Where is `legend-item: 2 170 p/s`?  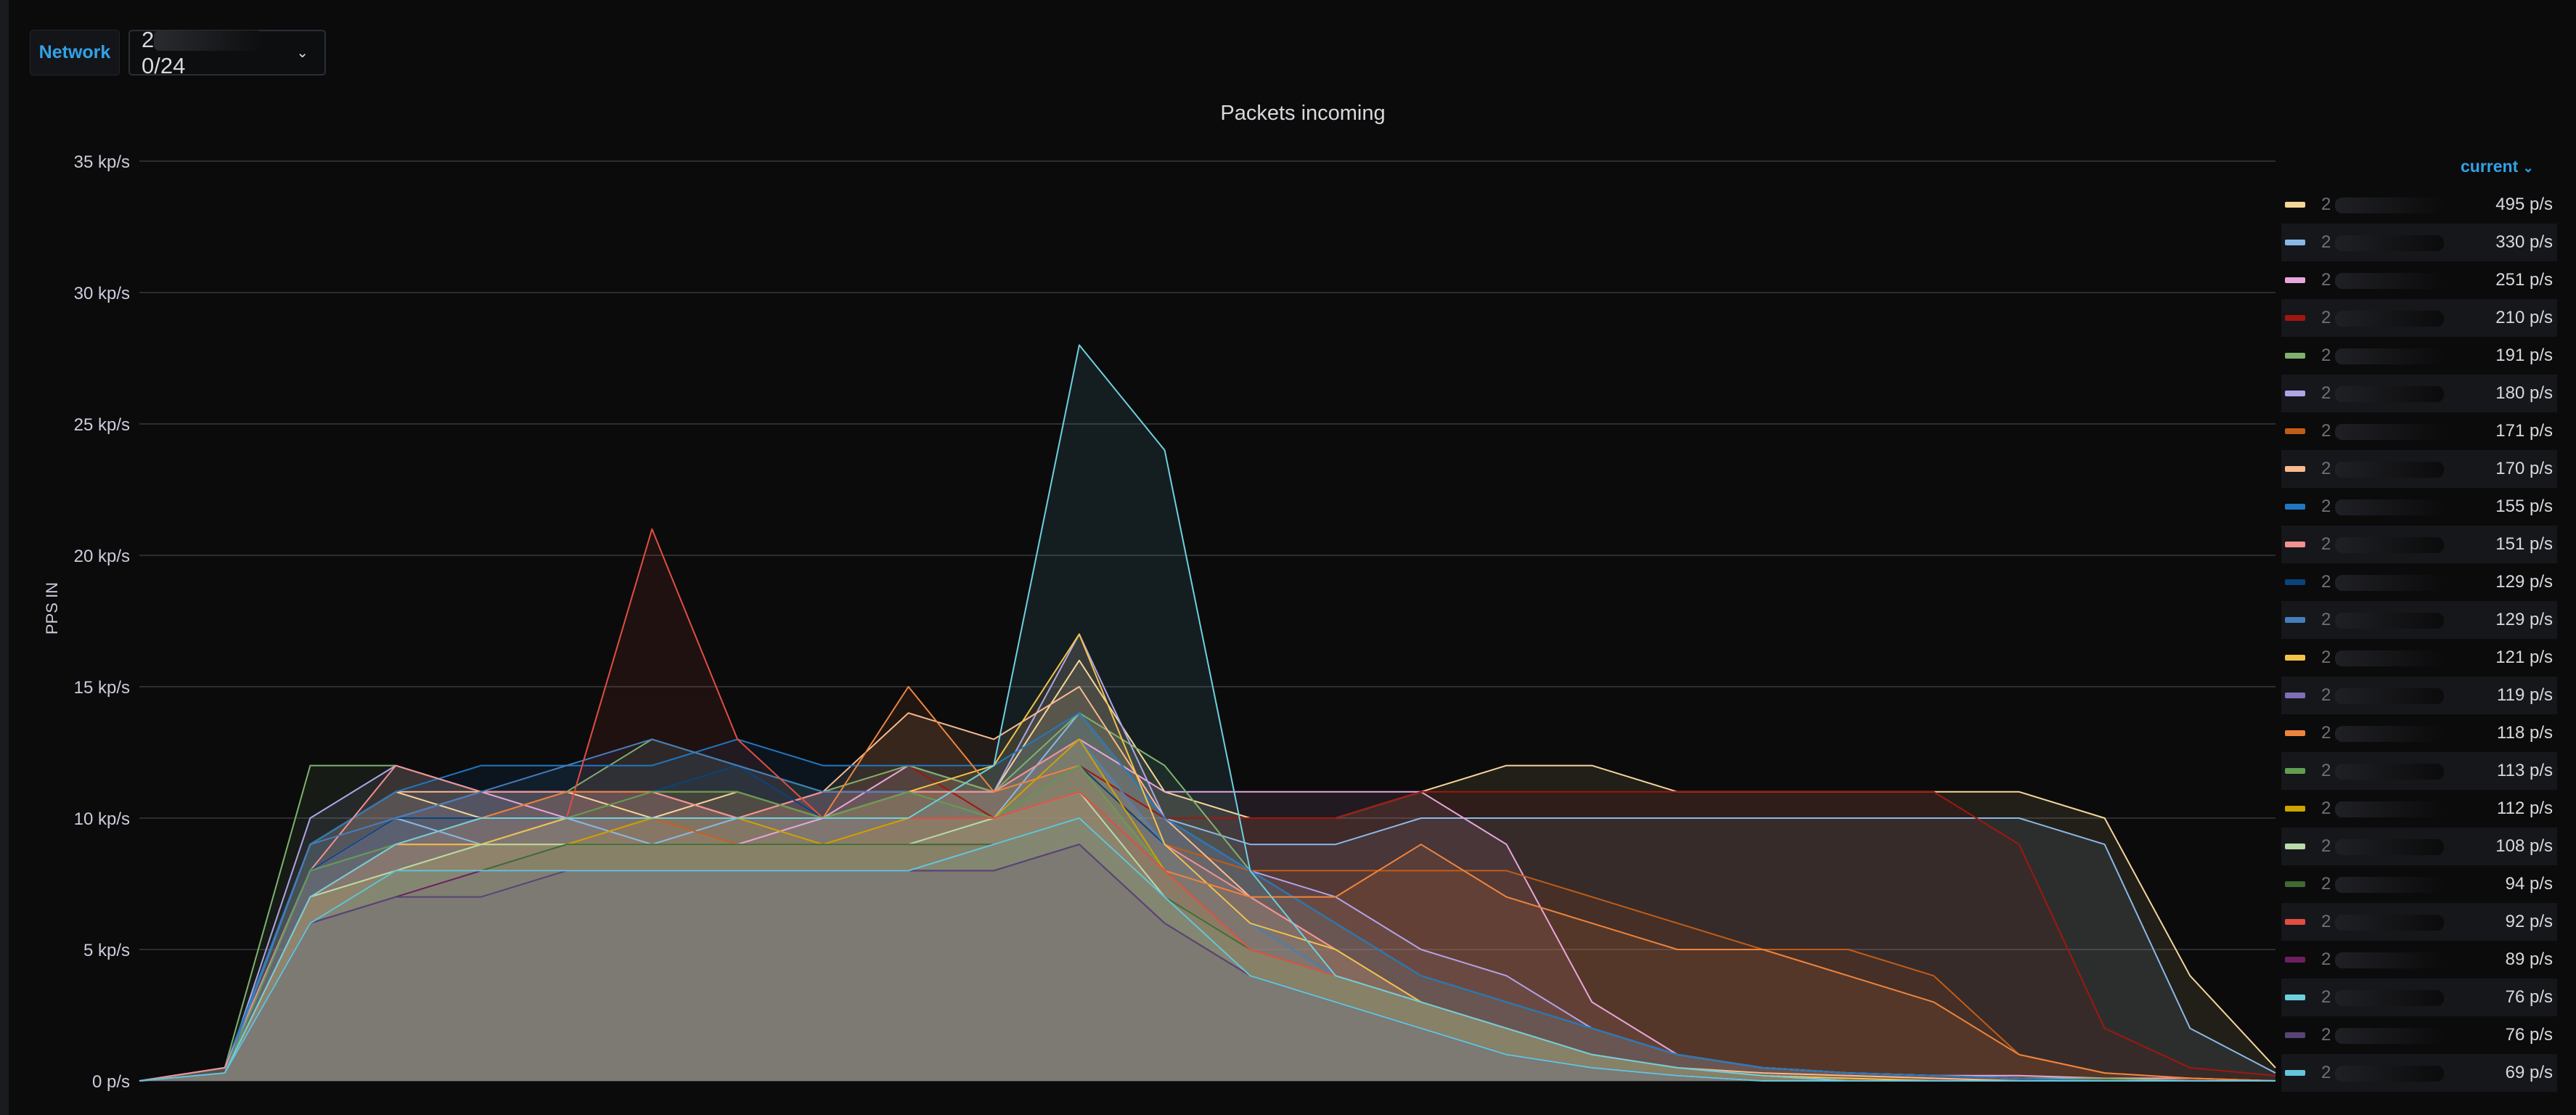
legend-item: 2 170 p/s is located at coordinates (2419, 469).